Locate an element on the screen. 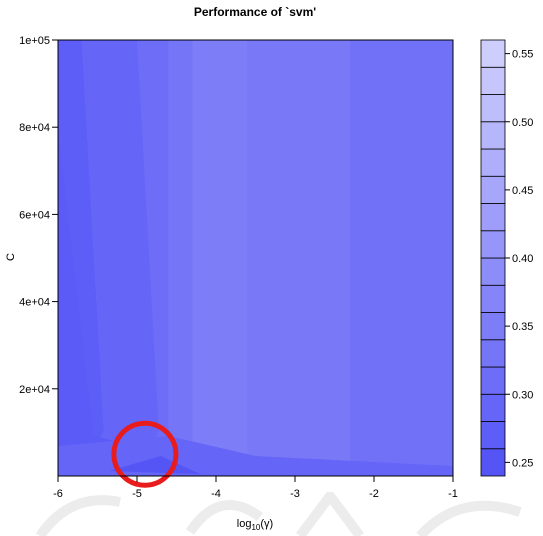 The image size is (543, 536). colorbar-tick-label: 0.25 is located at coordinates (522, 463).